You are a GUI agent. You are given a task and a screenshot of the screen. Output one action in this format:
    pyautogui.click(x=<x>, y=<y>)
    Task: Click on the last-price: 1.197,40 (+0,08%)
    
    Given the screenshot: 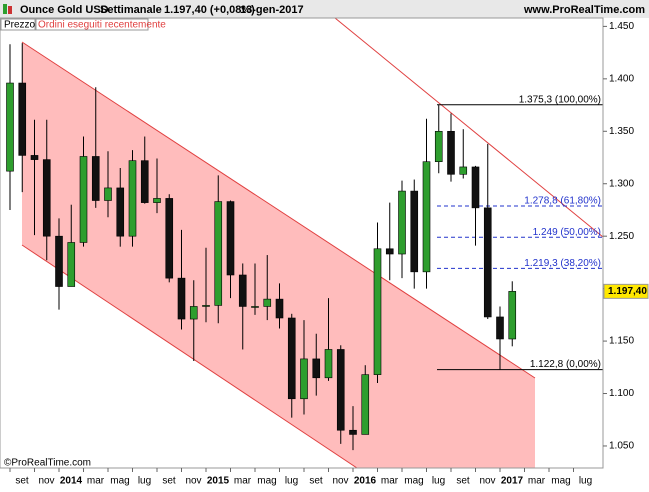 What is the action you would take?
    pyautogui.click(x=209, y=10)
    